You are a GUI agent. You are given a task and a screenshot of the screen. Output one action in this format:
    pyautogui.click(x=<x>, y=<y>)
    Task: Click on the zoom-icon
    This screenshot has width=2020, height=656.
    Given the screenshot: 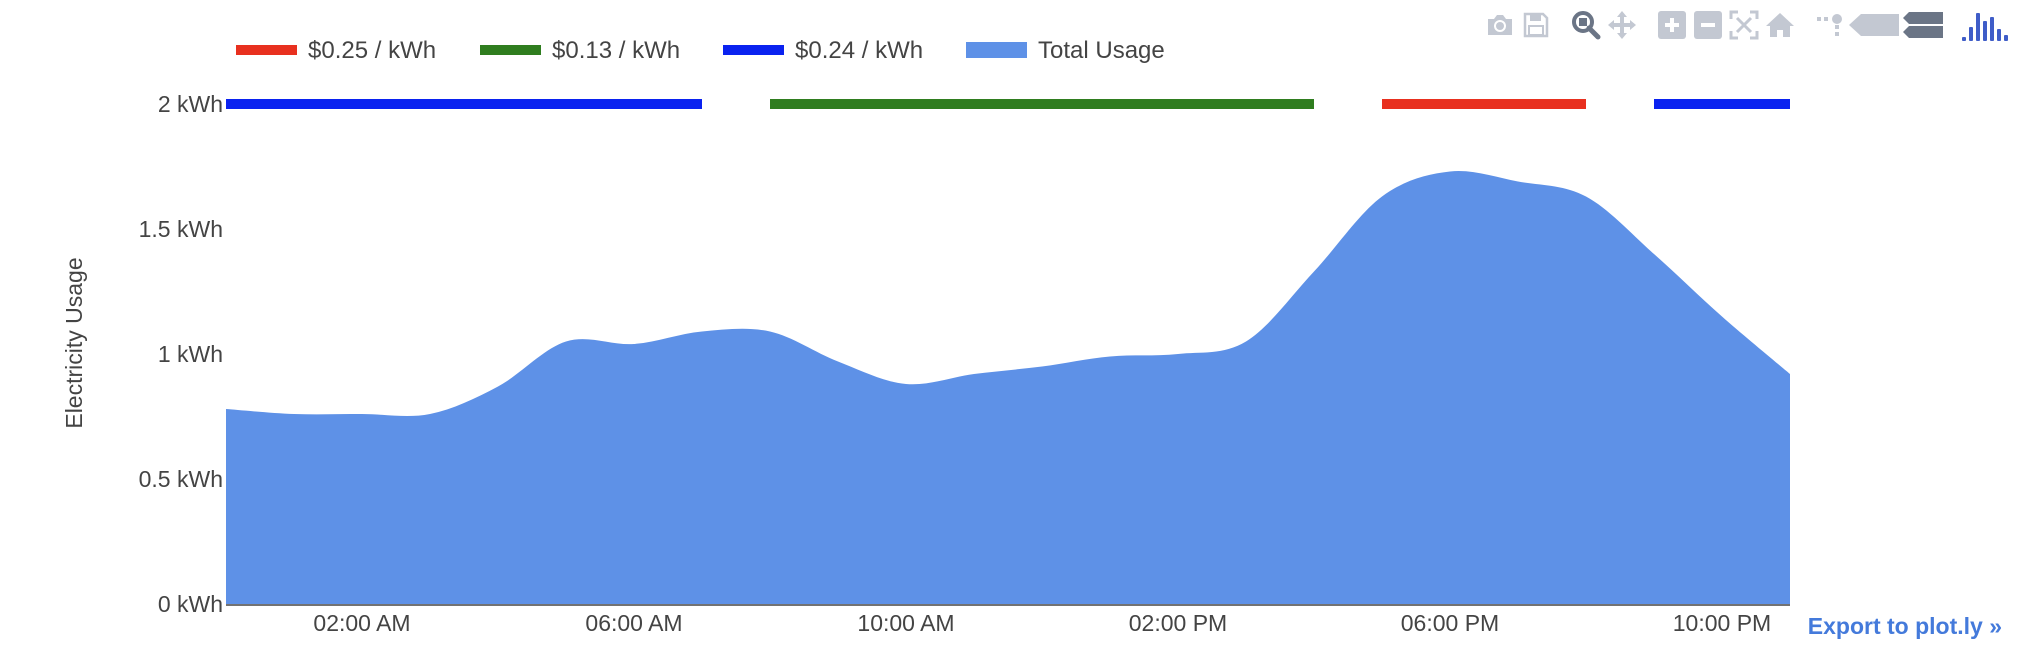 What is the action you would take?
    pyautogui.click(x=1586, y=25)
    